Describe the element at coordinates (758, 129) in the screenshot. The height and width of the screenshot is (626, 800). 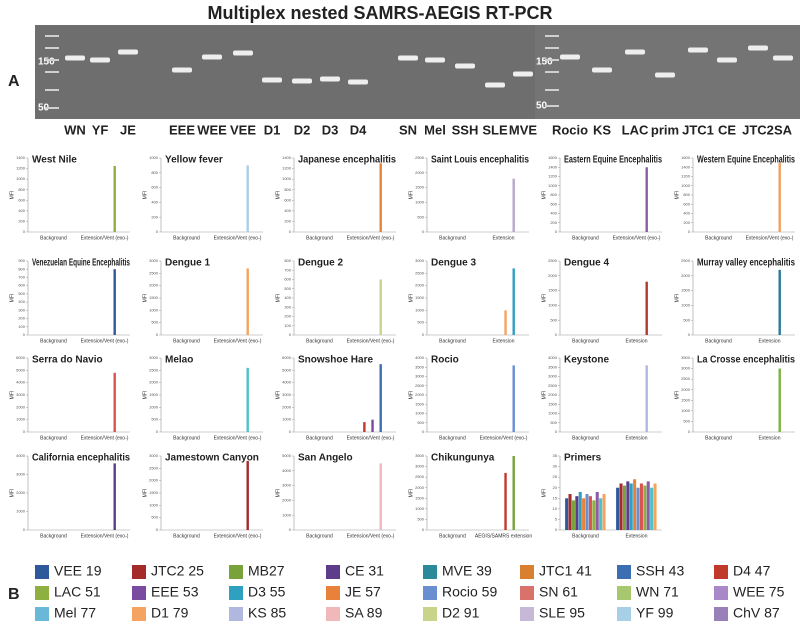
I see `gel-lane-label: JTC2` at that location.